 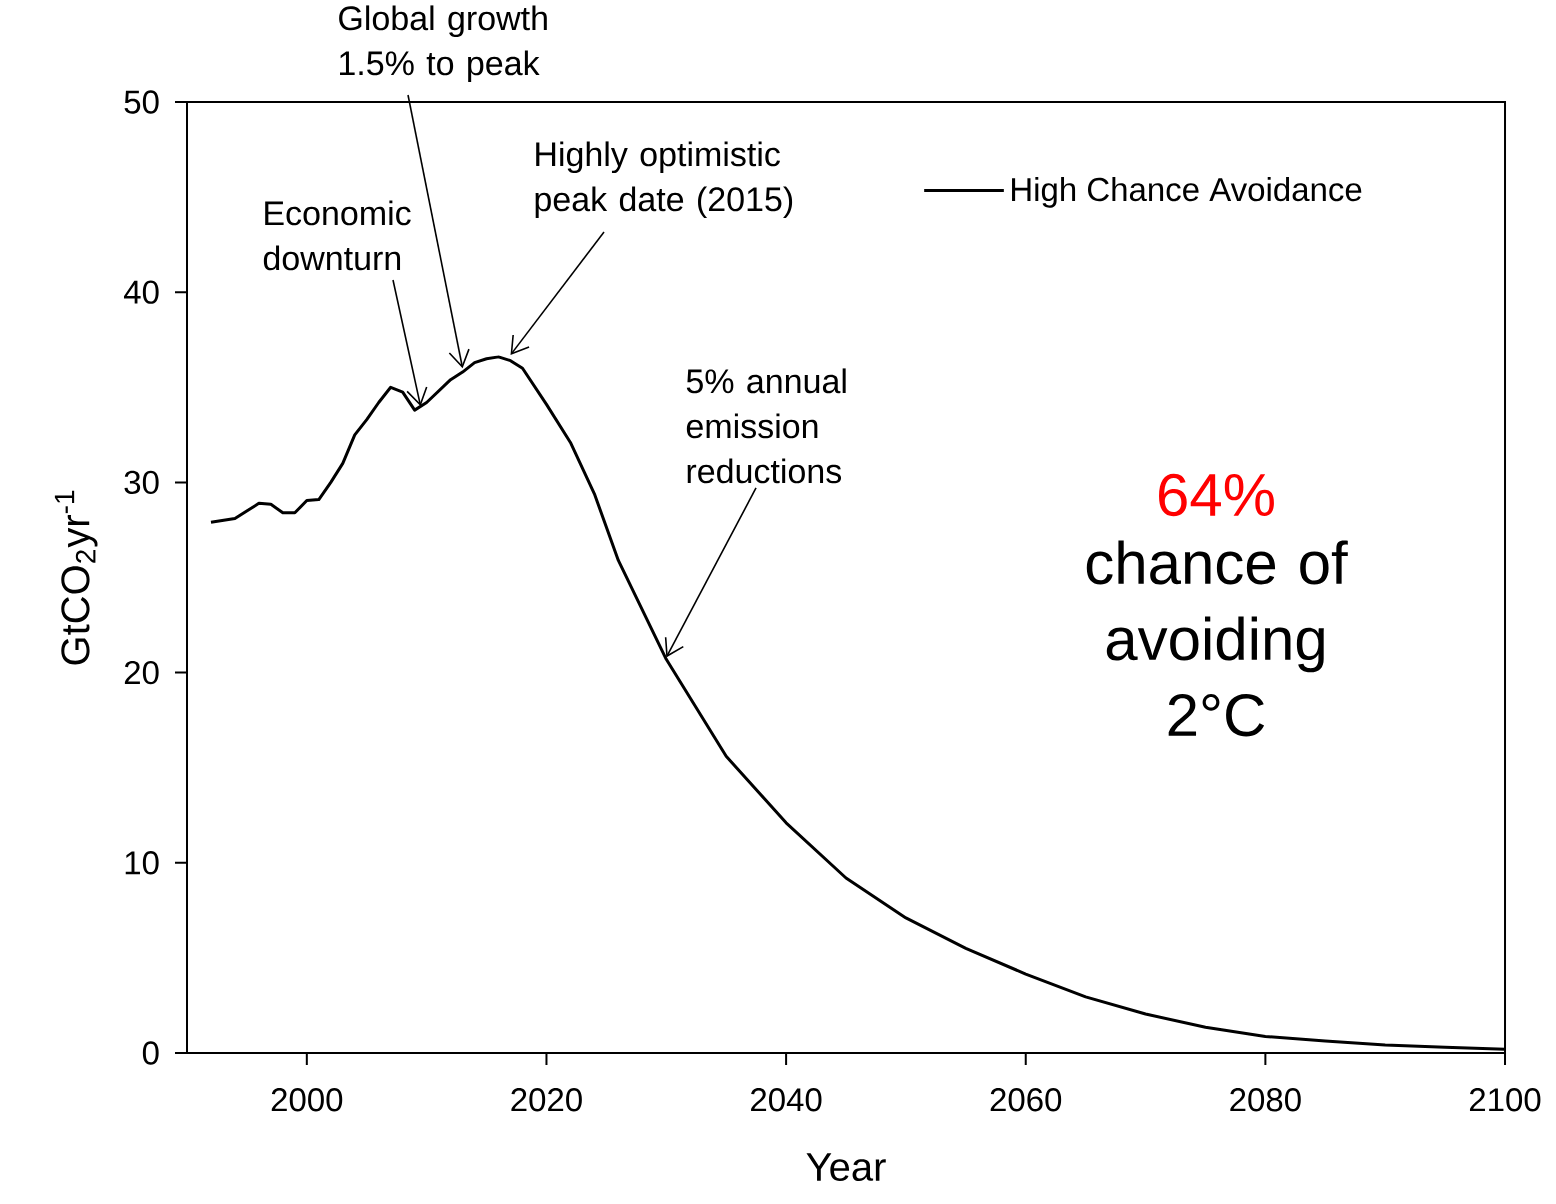 I want to click on annotation: 64%, so click(x=1216, y=495).